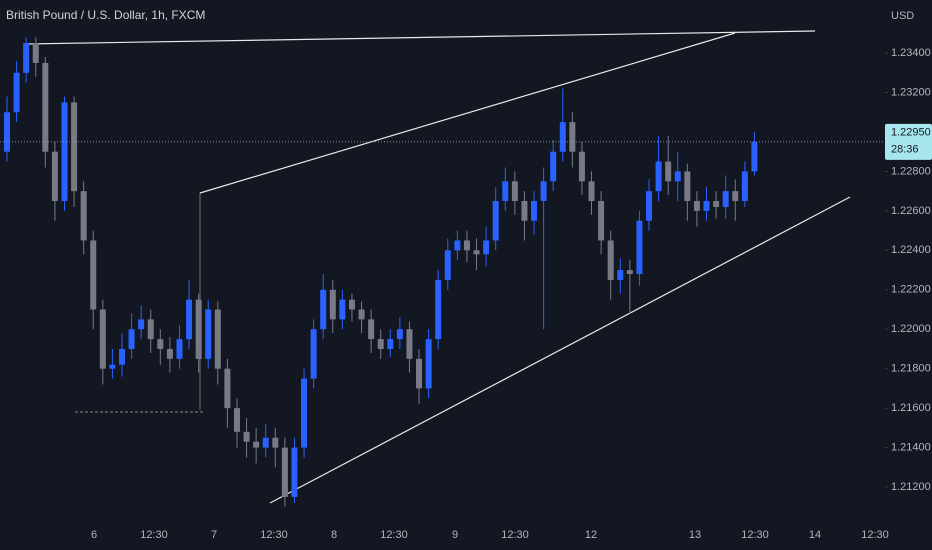 The image size is (932, 550). I want to click on x-tick-label: 14, so click(815, 535).